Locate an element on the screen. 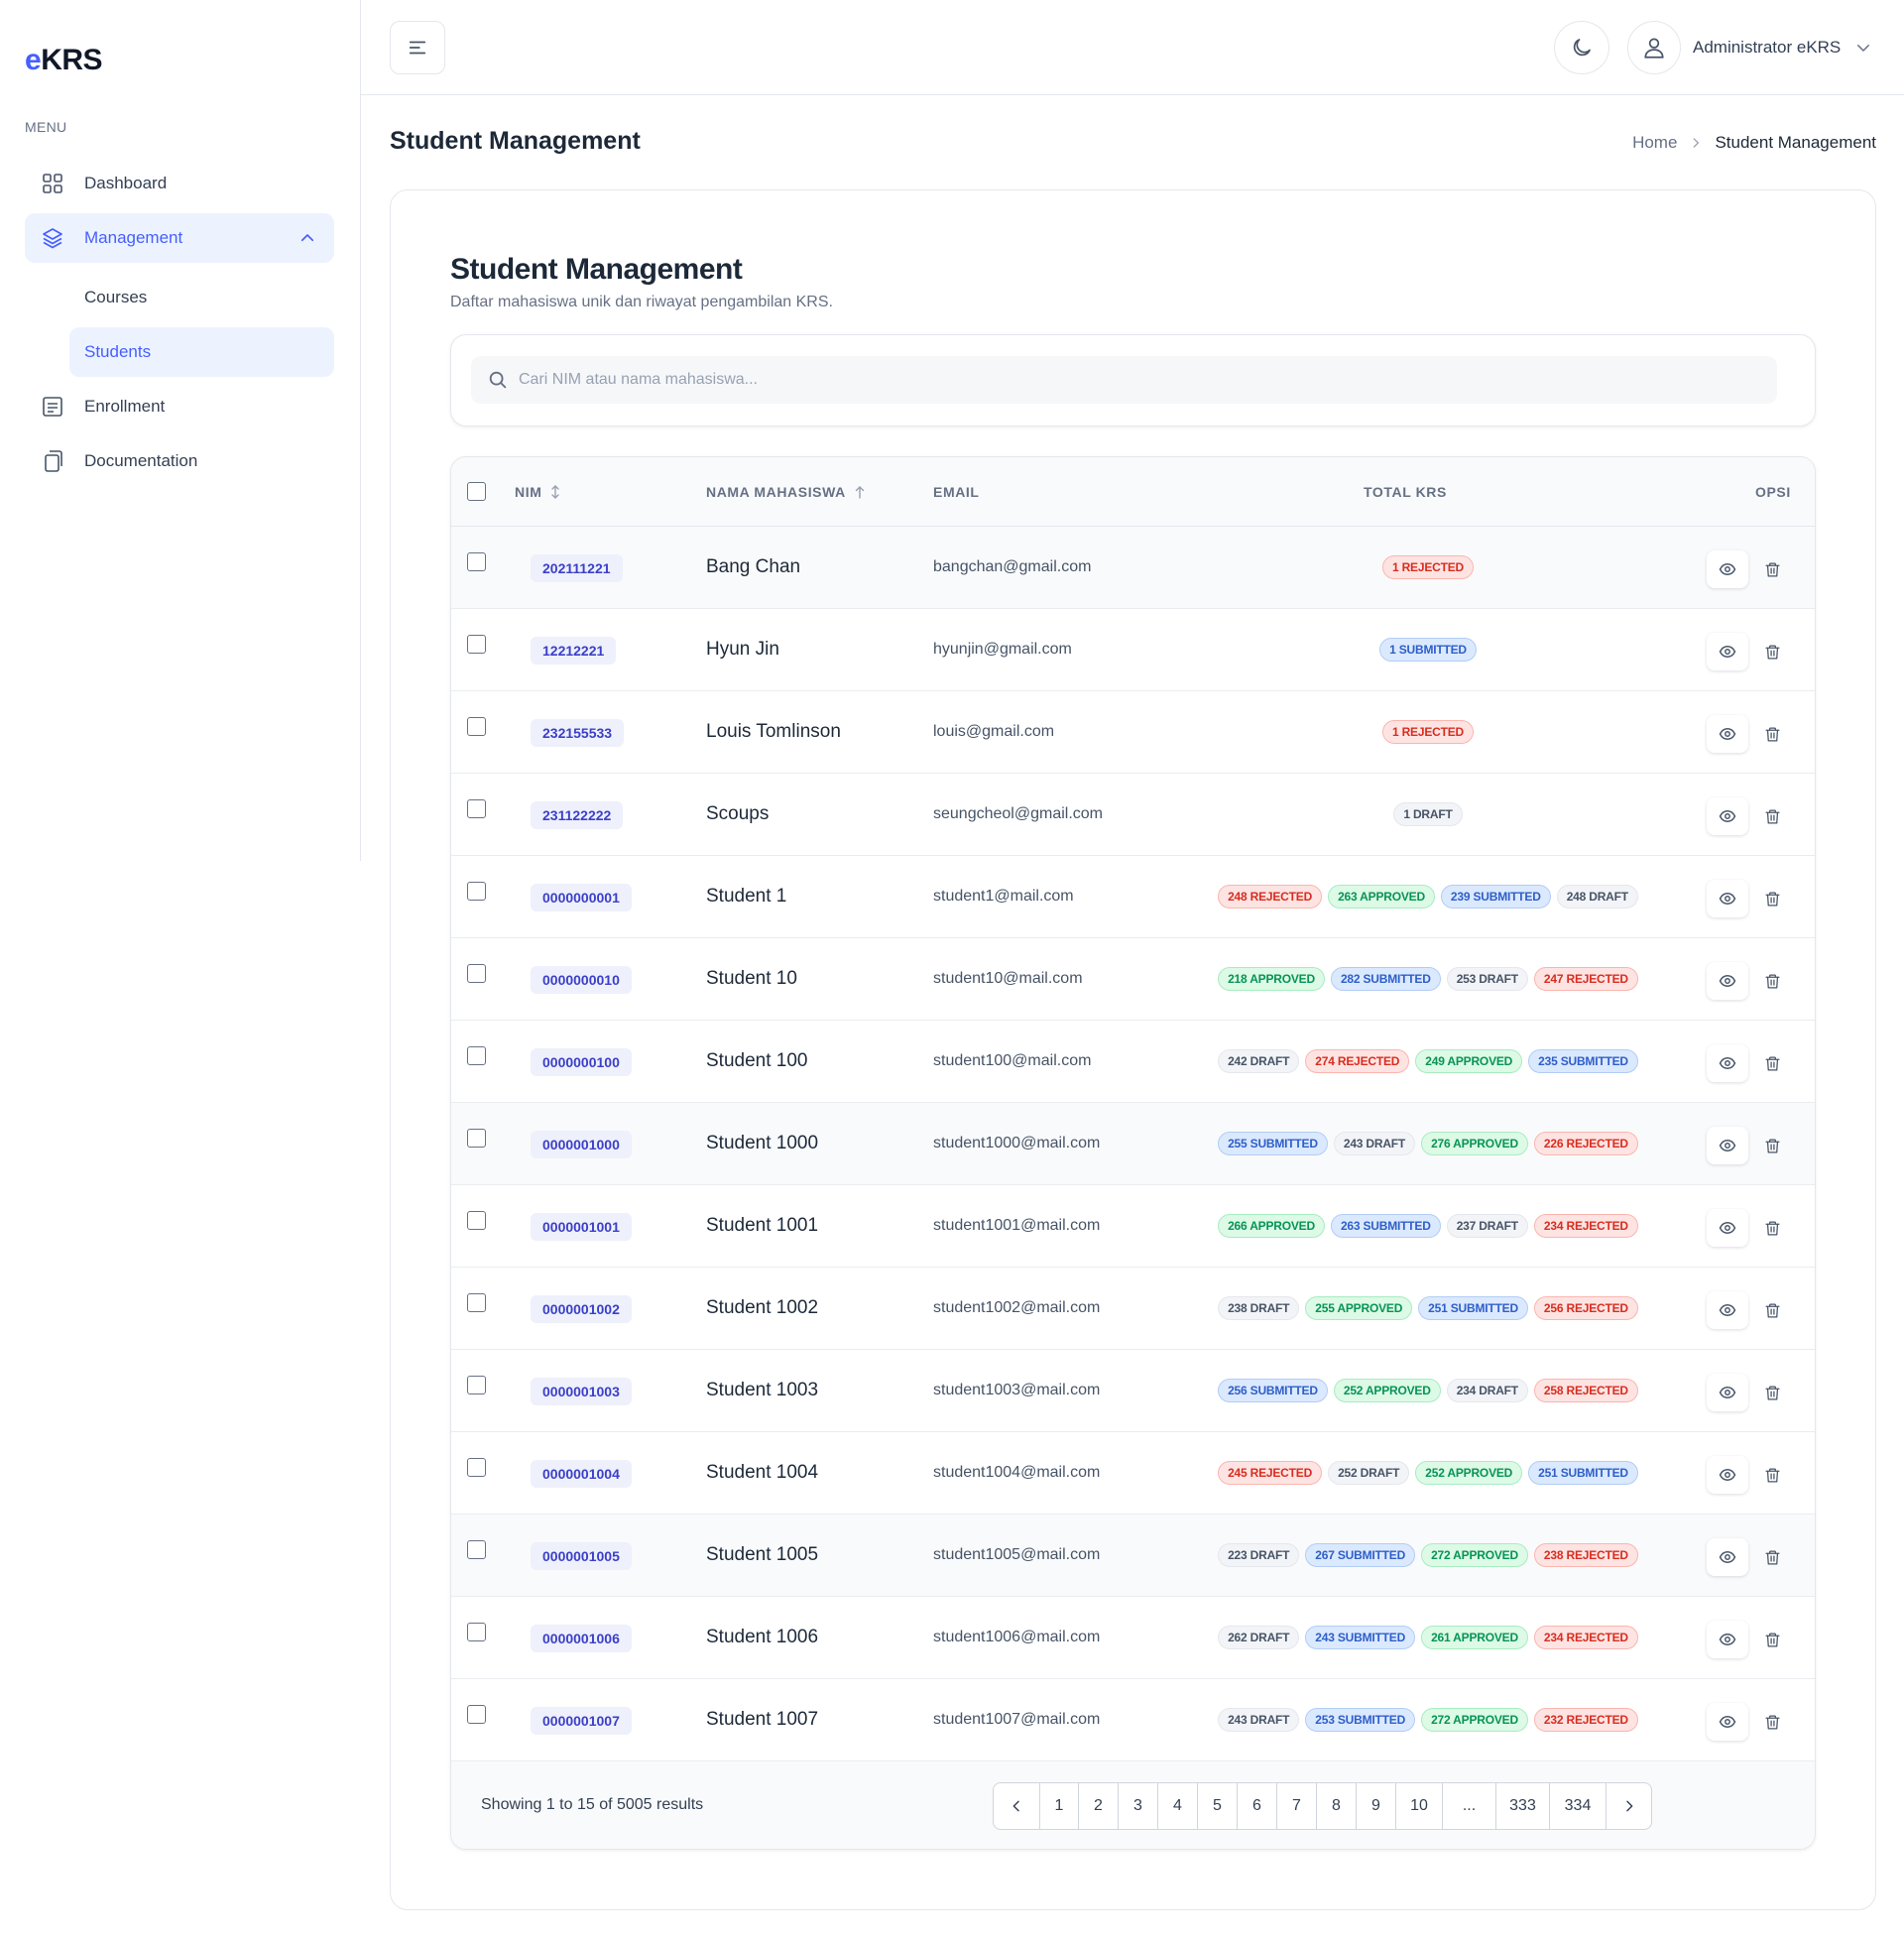  krs-status-badge: 237 DRAFT is located at coordinates (1487, 1226).